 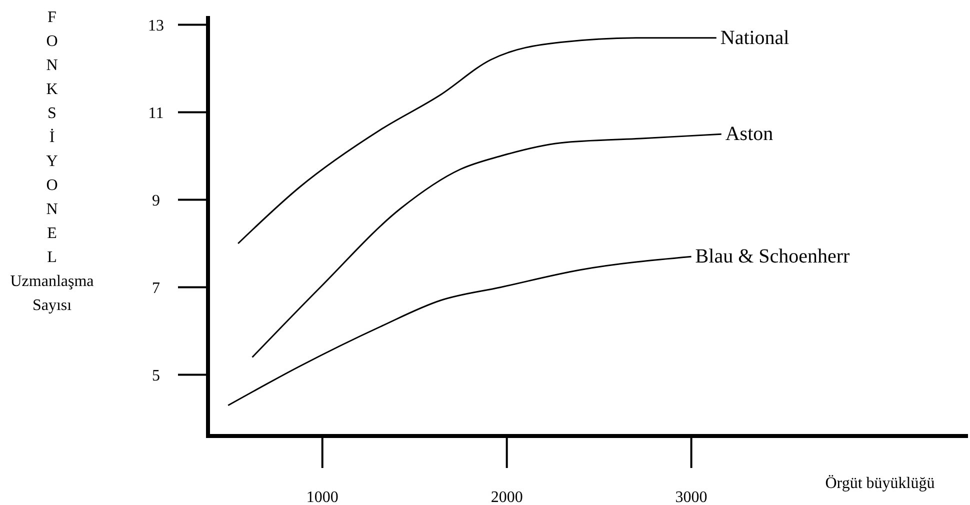 What do you see at coordinates (156, 375) in the screenshot?
I see `y-tick-label: 5` at bounding box center [156, 375].